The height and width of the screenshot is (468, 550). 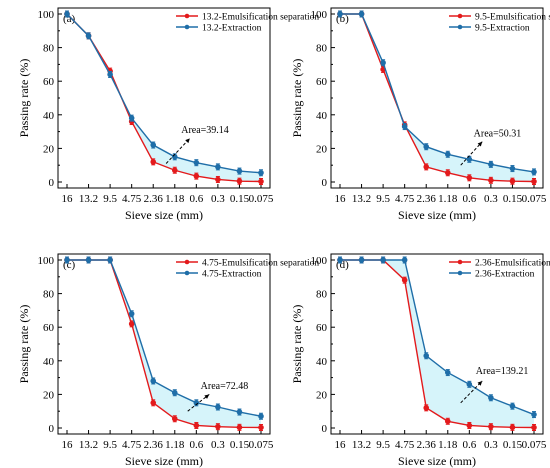 I want to click on x-tick-label: 16, so click(x=341, y=445).